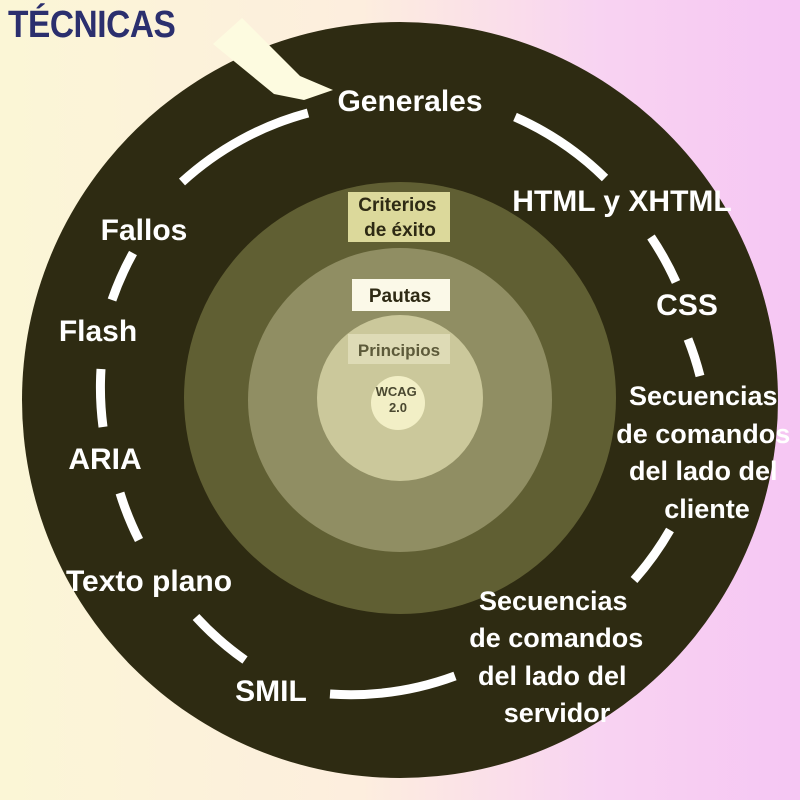 Image resolution: width=800 pixels, height=800 pixels. I want to click on technique-client-line-3: del lado del, so click(703, 471).